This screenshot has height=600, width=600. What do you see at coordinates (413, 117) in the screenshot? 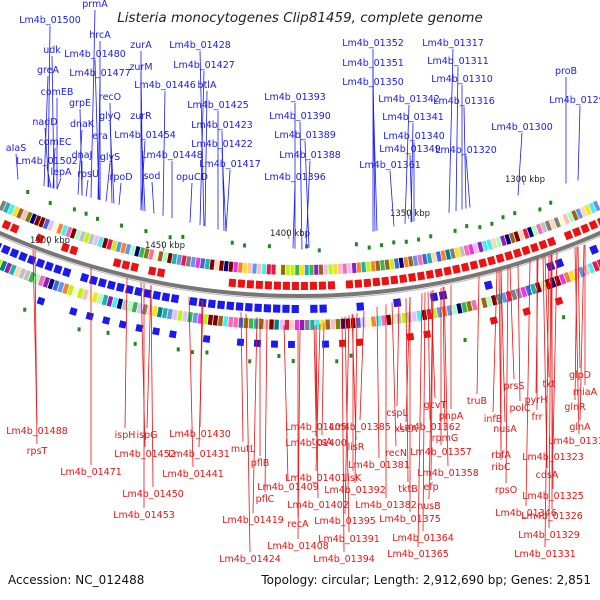
I see `gene-label-top: Lm4b_01341` at bounding box center [413, 117].